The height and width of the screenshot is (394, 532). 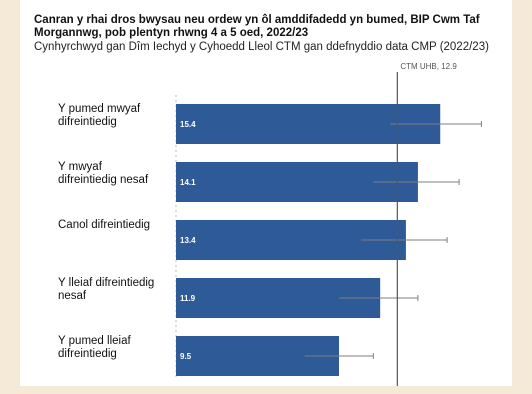 I want to click on category-label: Y pumed lleiaf difreintiedig, so click(x=94, y=347).